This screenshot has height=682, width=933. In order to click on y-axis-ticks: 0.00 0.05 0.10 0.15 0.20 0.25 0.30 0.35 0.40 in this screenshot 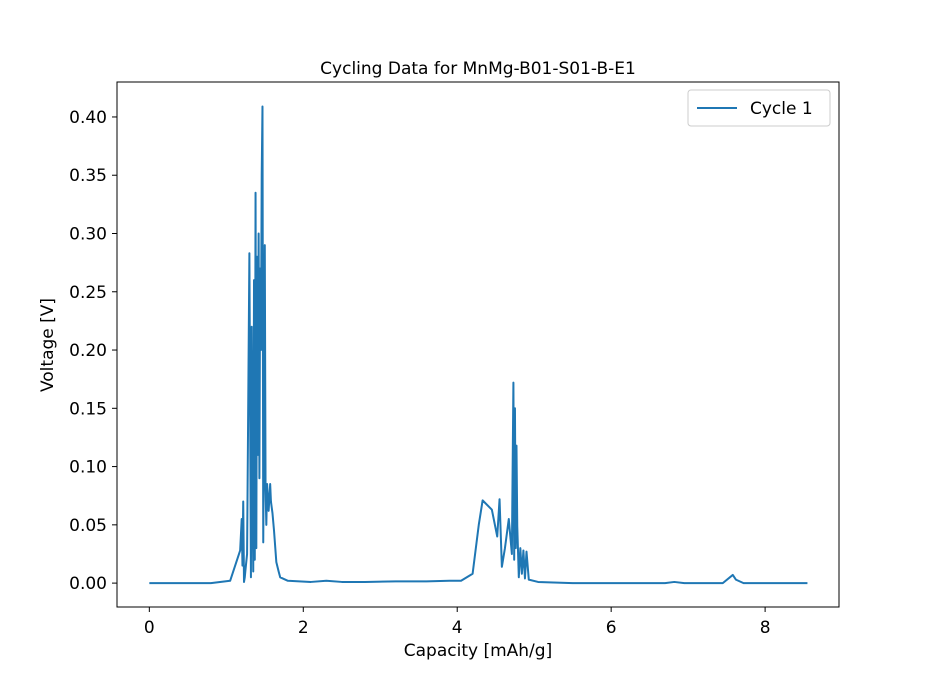, I will do `click(93, 351)`.